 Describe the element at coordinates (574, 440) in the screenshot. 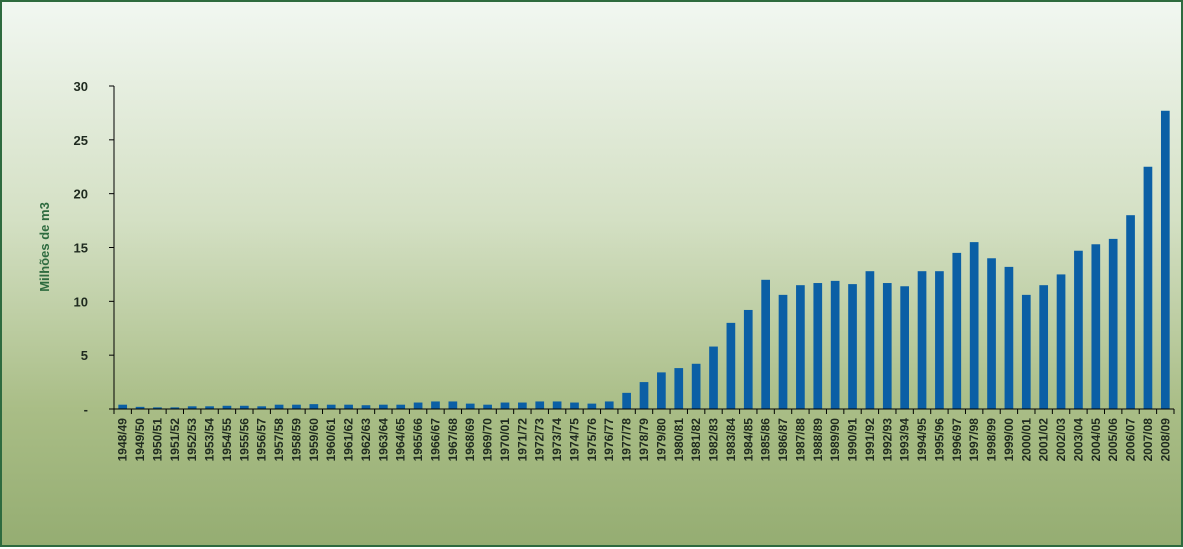

I see `x-tick-label: 1974/75` at that location.